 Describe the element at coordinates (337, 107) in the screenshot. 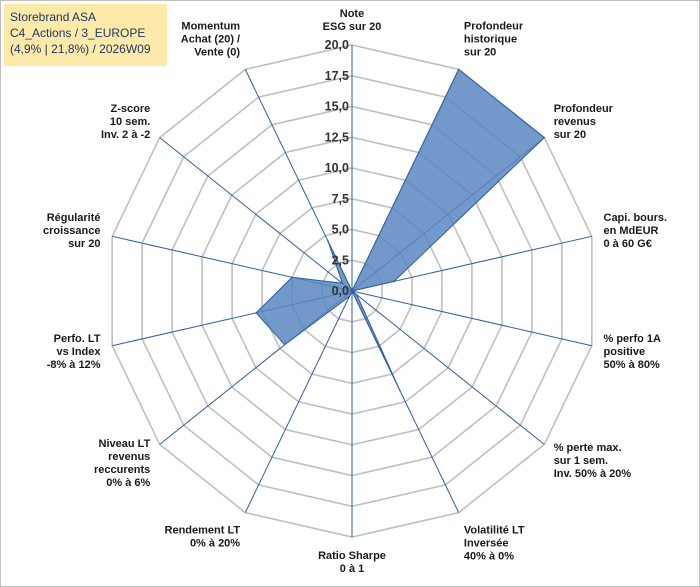

I see `tick-label: 15,0` at that location.